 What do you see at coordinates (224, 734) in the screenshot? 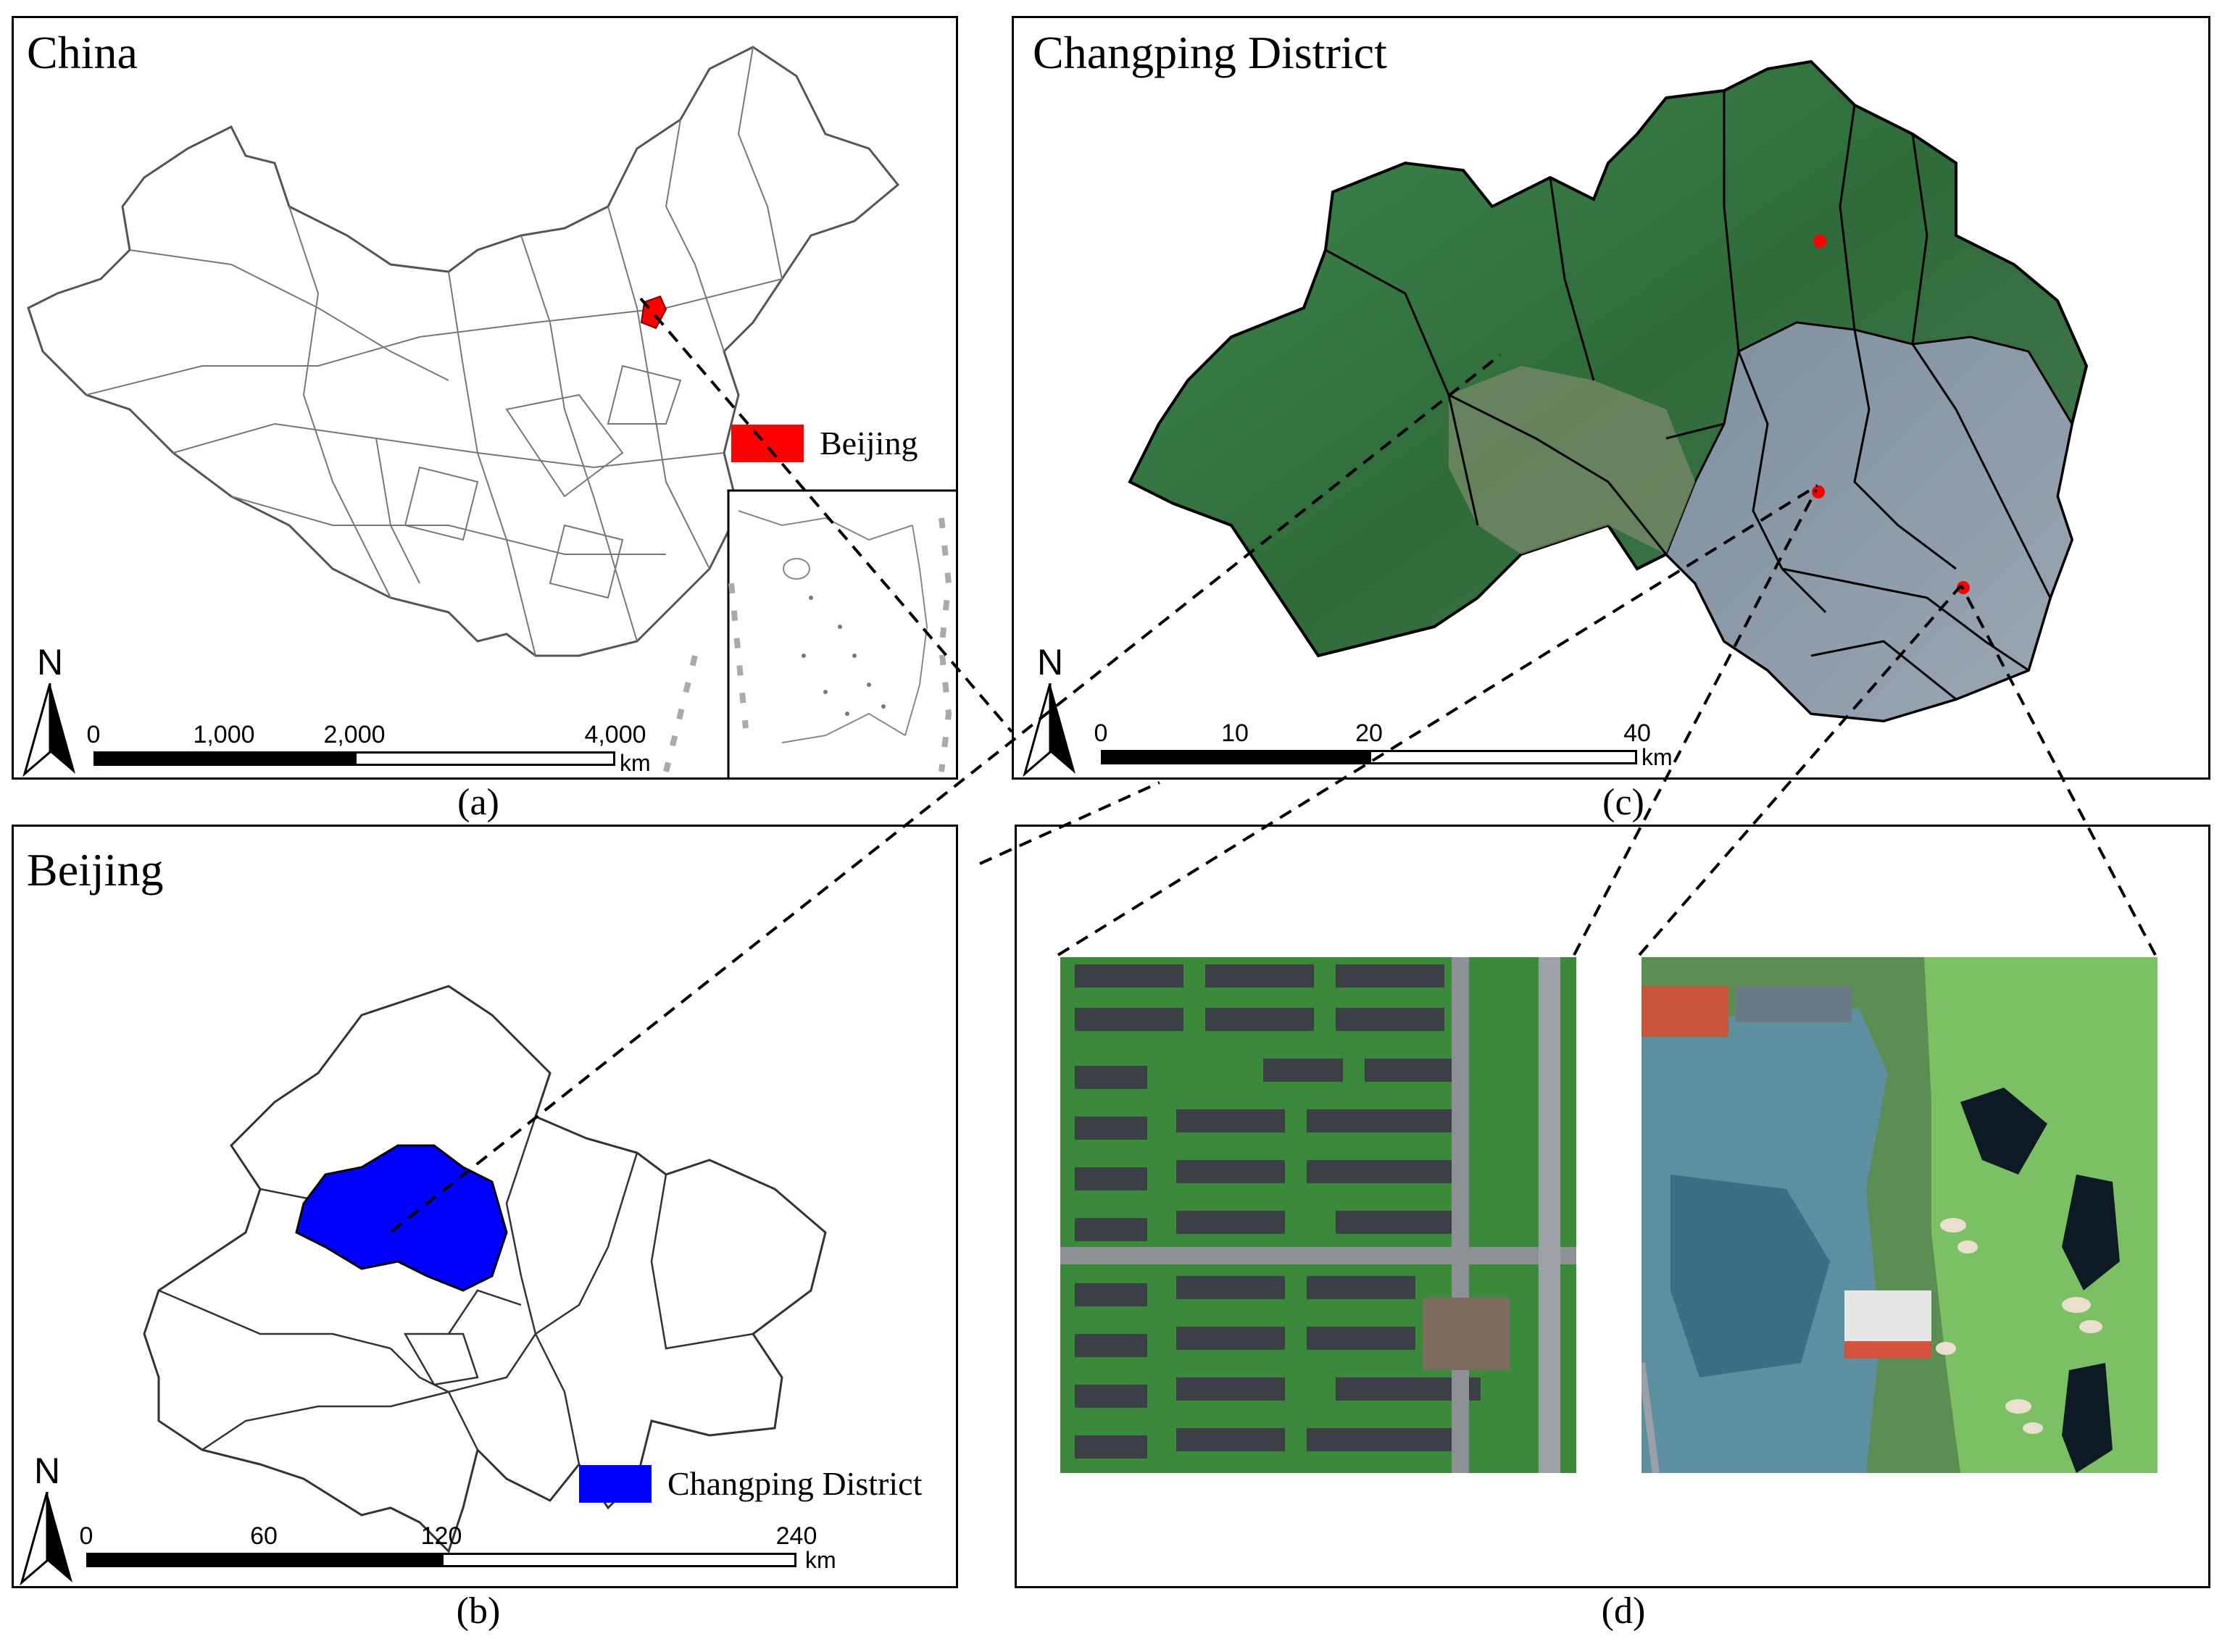
I see `scale-tick: 1,000` at bounding box center [224, 734].